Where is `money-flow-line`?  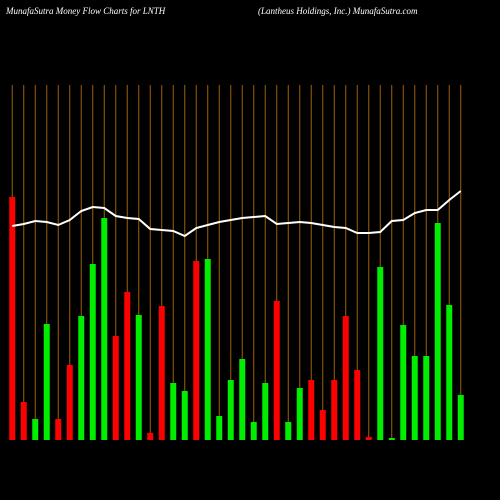
money-flow-line is located at coordinates (237, 214).